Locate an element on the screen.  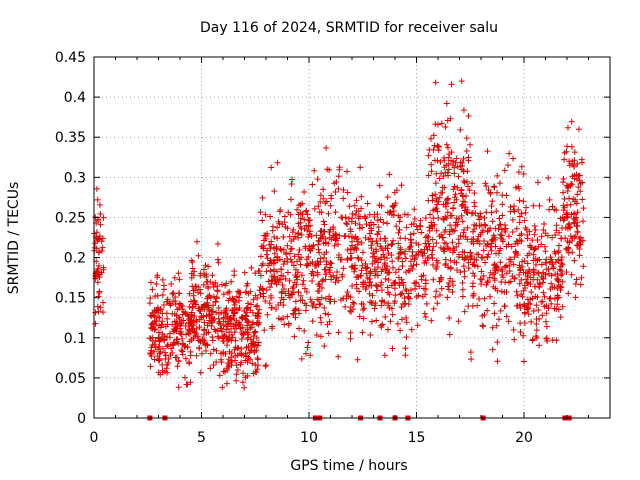
x-tick-label: 5 is located at coordinates (201, 438).